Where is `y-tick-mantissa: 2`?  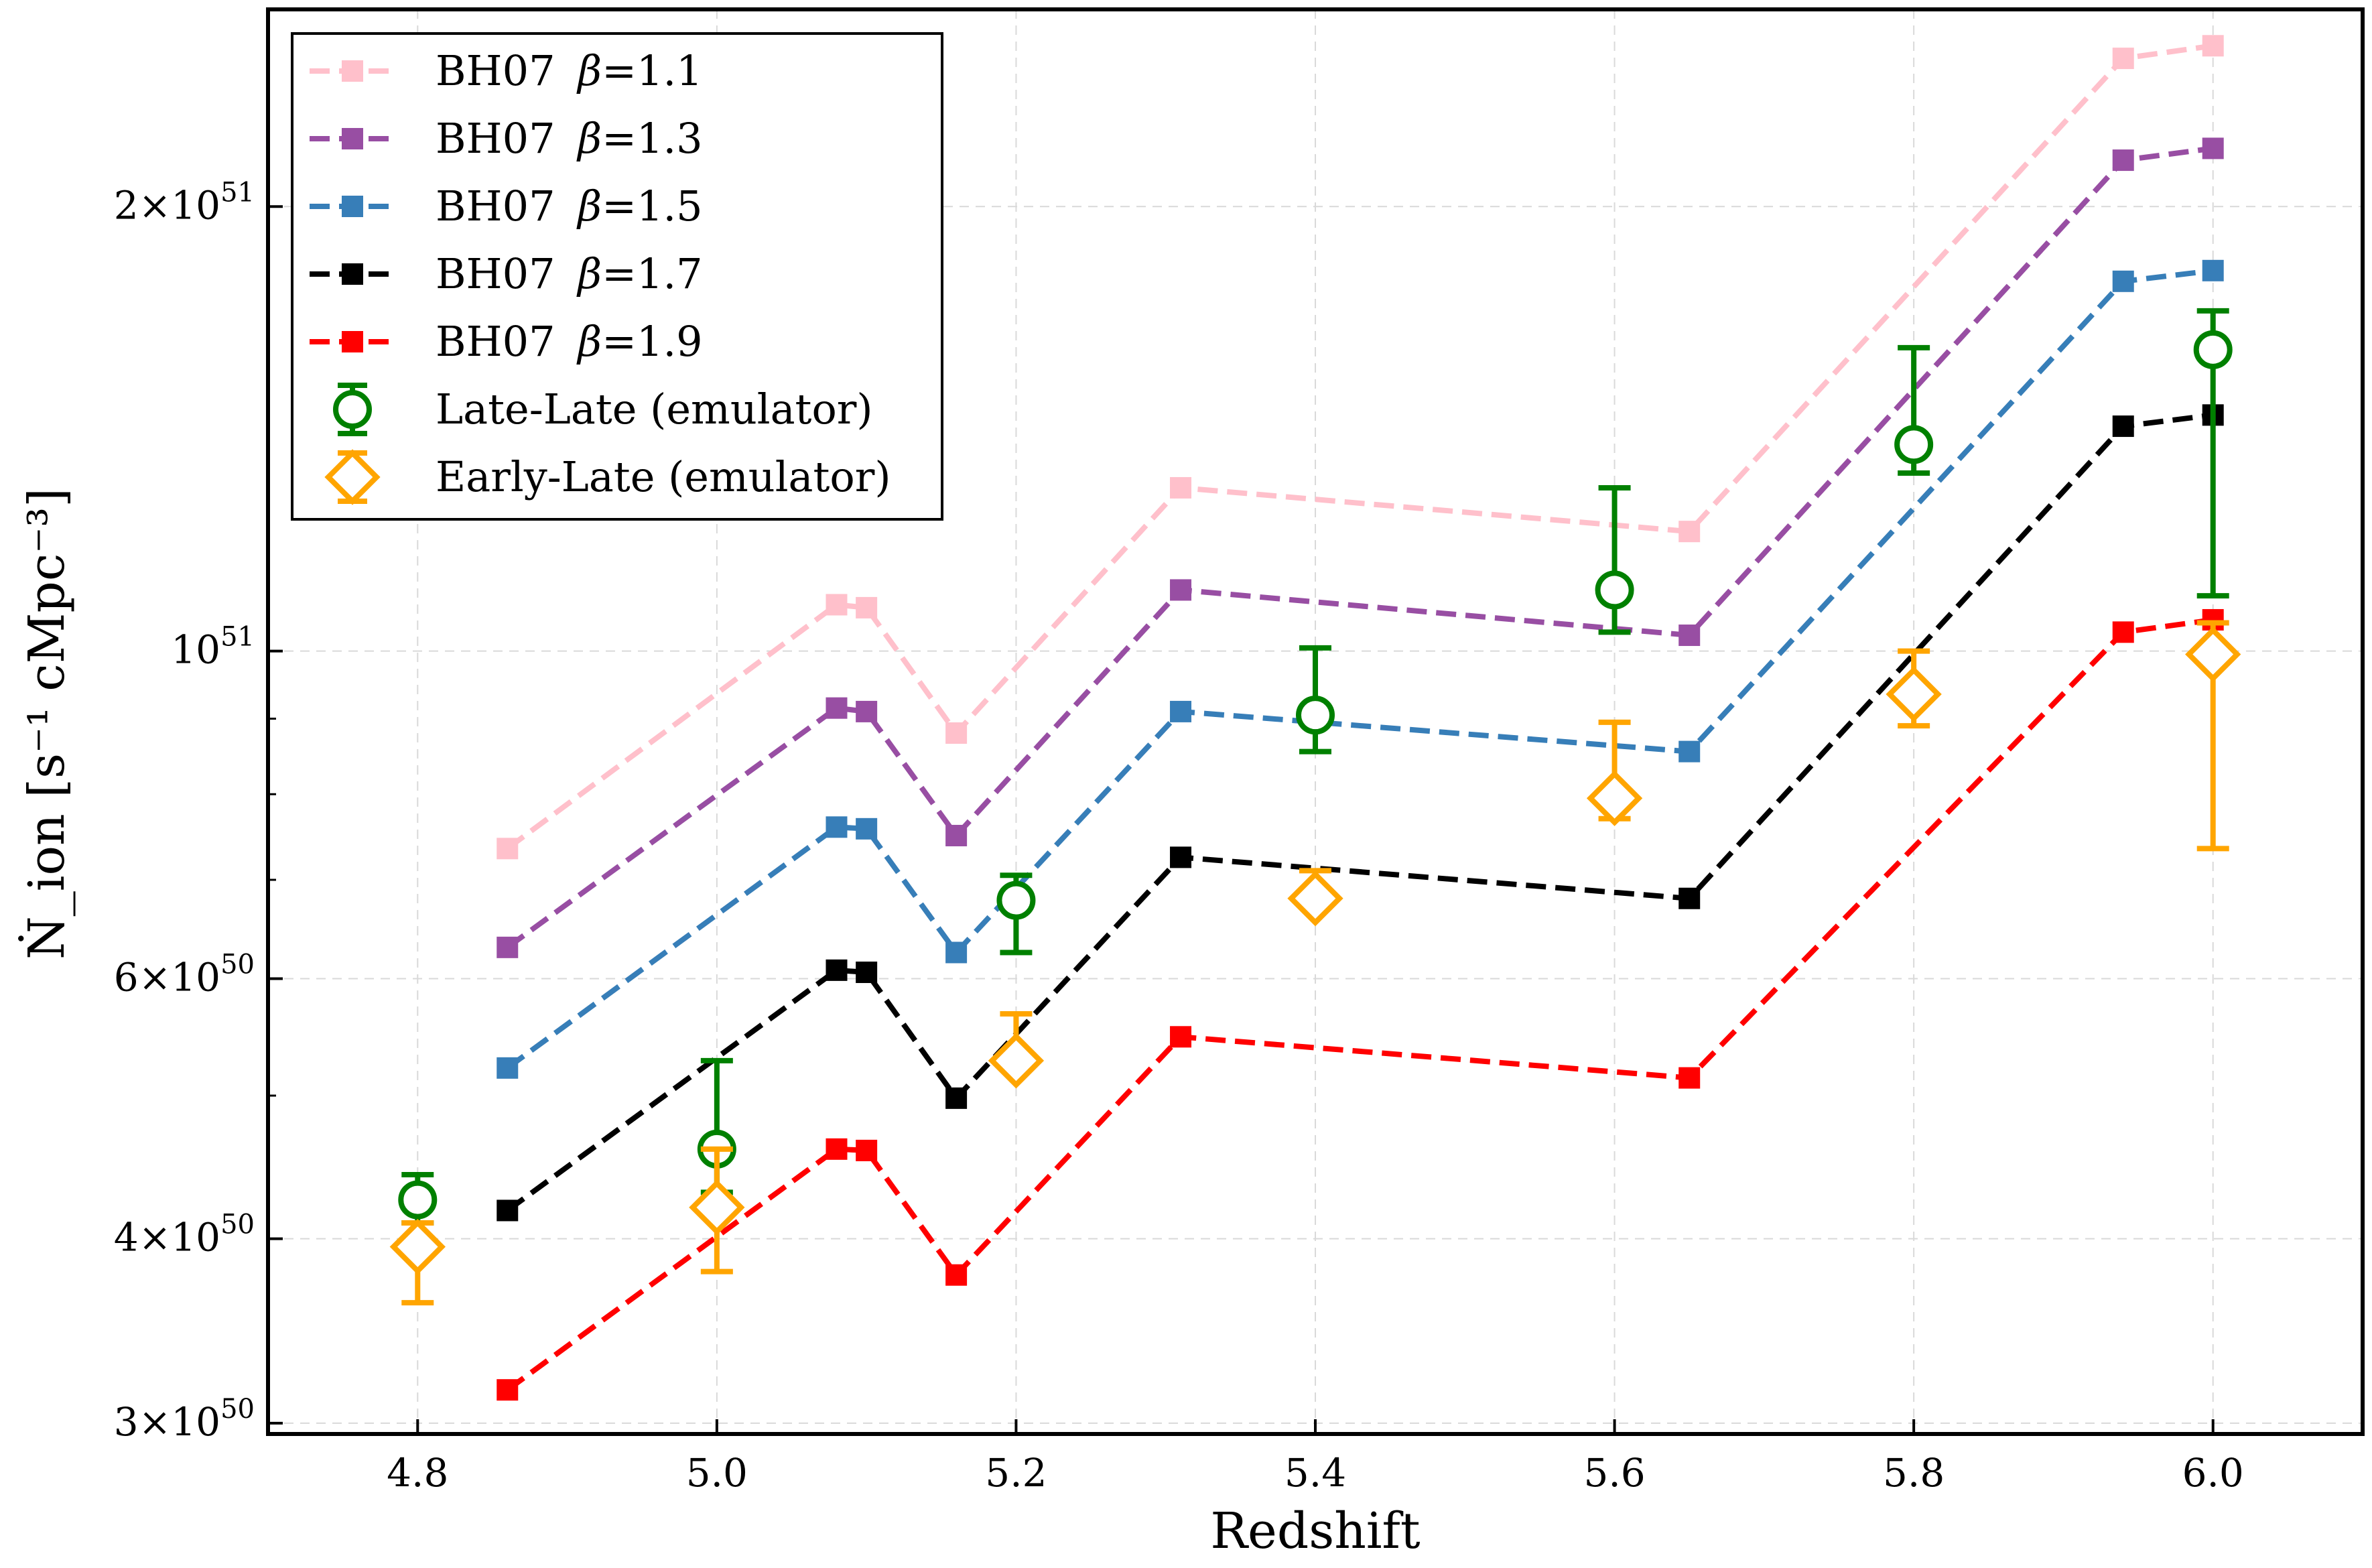
y-tick-mantissa: 2 is located at coordinates (127, 205).